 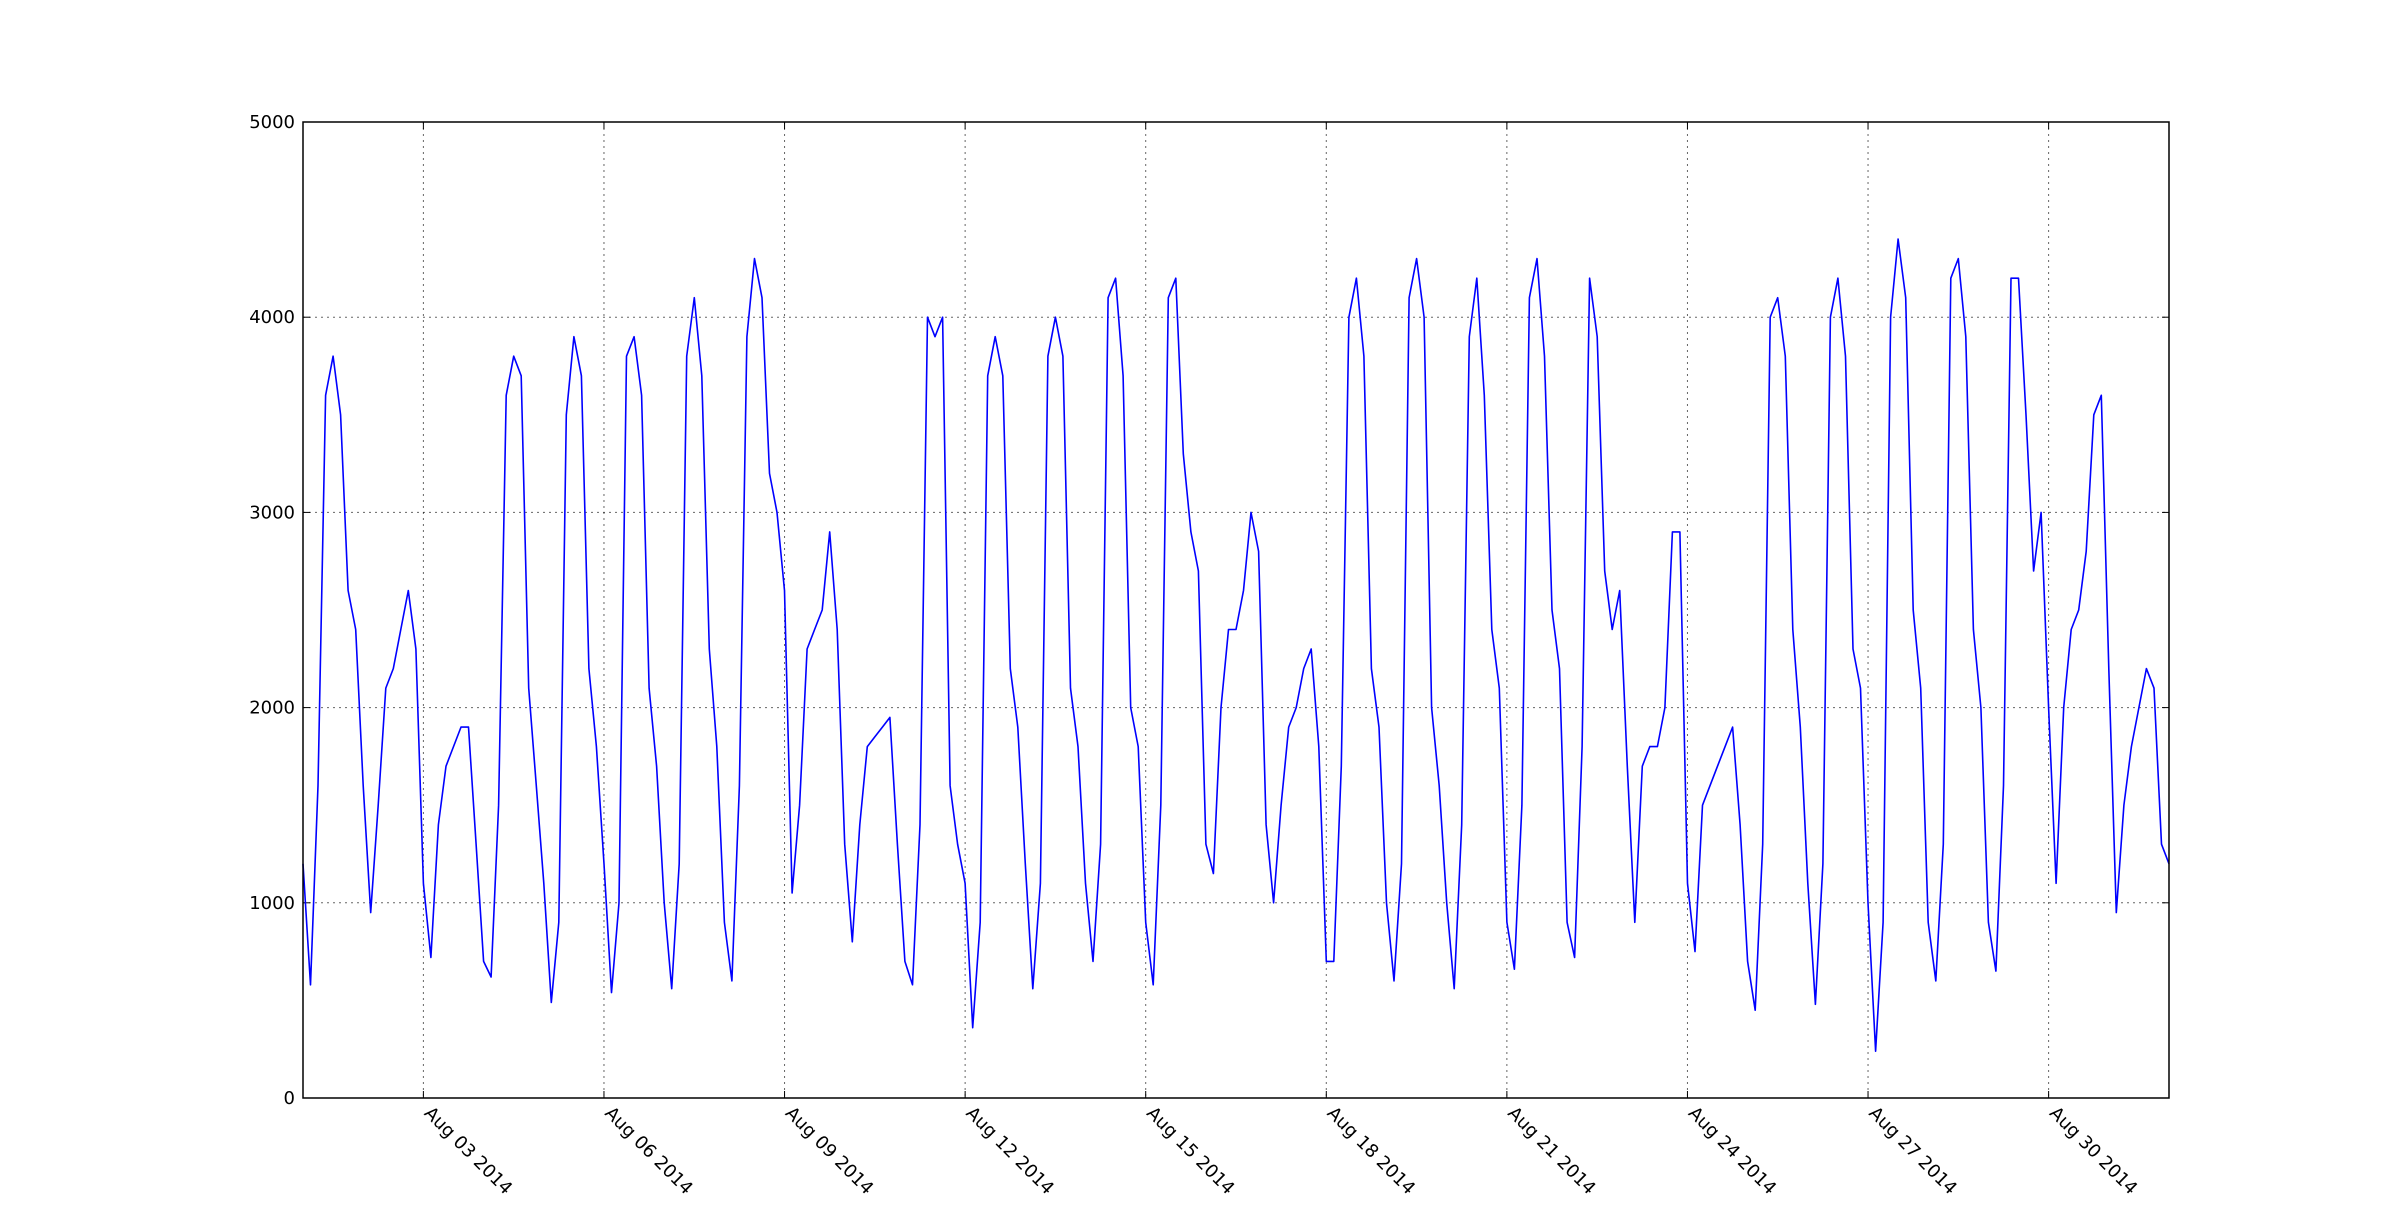 What do you see at coordinates (829, 1151) in the screenshot?
I see `x-tick-label: Aug 09 2014` at bounding box center [829, 1151].